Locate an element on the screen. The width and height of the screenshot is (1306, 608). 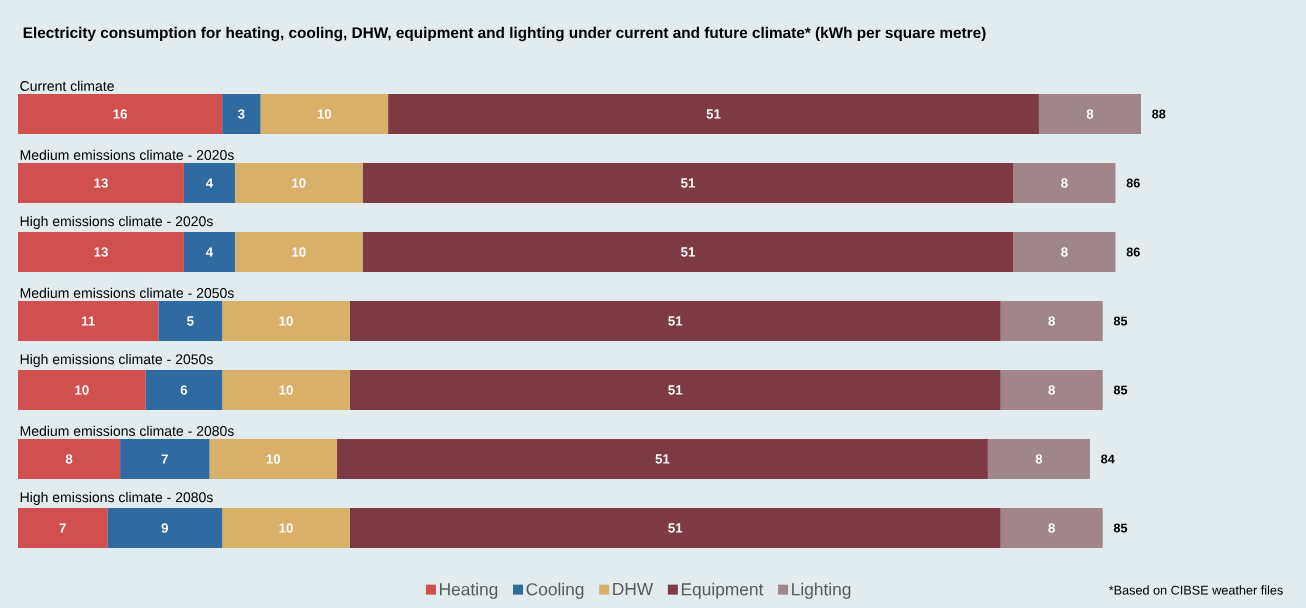
legend-label: Heating is located at coordinates (469, 590).